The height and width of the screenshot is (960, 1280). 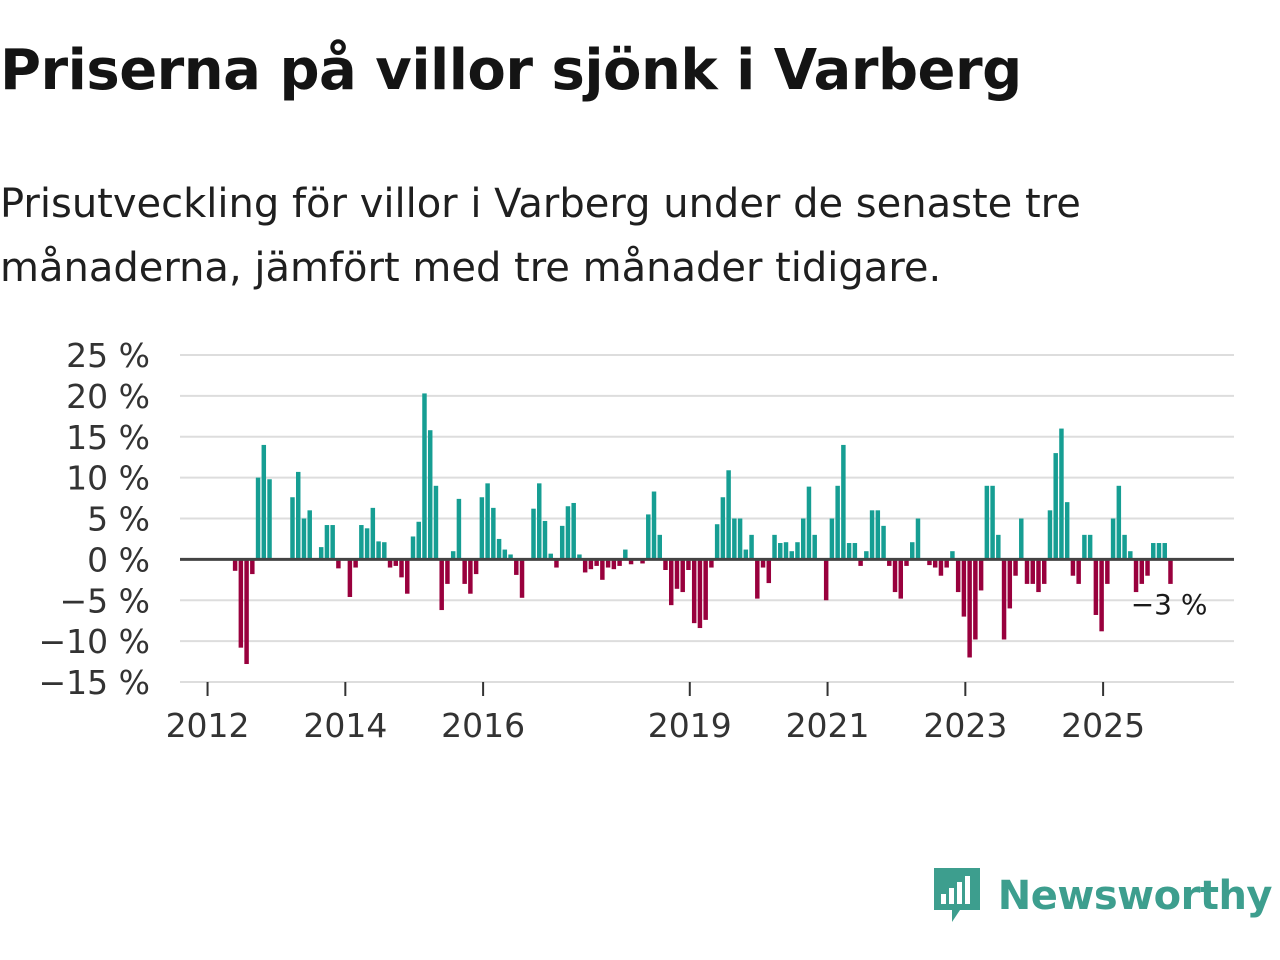 I want to click on newsworthy-logo-icon, so click(x=956, y=895).